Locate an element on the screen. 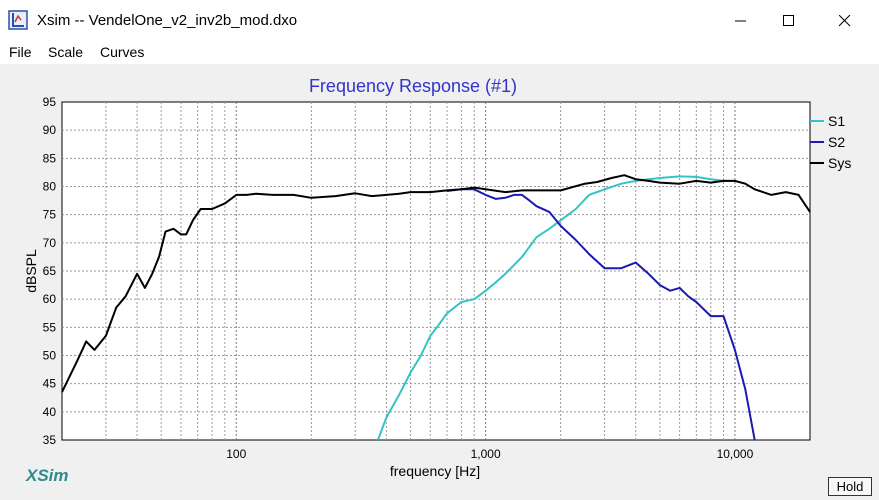  x-axis-label: frequency [Hz] is located at coordinates (435, 471).